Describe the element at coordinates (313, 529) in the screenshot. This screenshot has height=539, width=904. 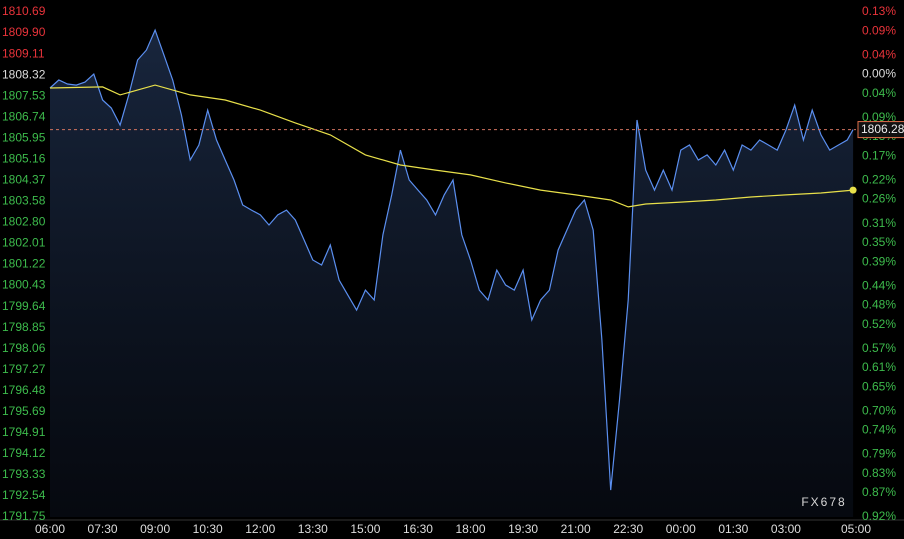
I see `x-tick-label: 13:30` at that location.